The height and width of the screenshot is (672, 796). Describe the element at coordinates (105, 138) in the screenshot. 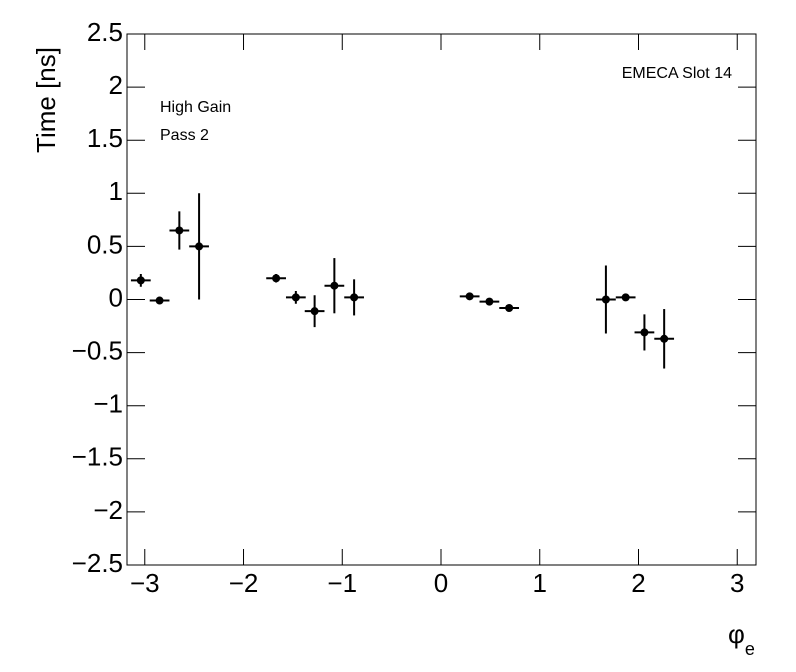

I see `y-tick-label: 1.5` at that location.